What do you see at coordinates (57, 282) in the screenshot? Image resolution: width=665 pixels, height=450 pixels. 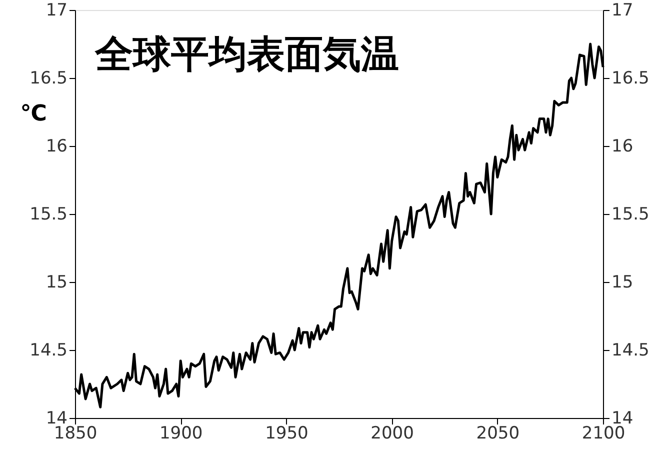 I see `y-tick-label: 15` at bounding box center [57, 282].